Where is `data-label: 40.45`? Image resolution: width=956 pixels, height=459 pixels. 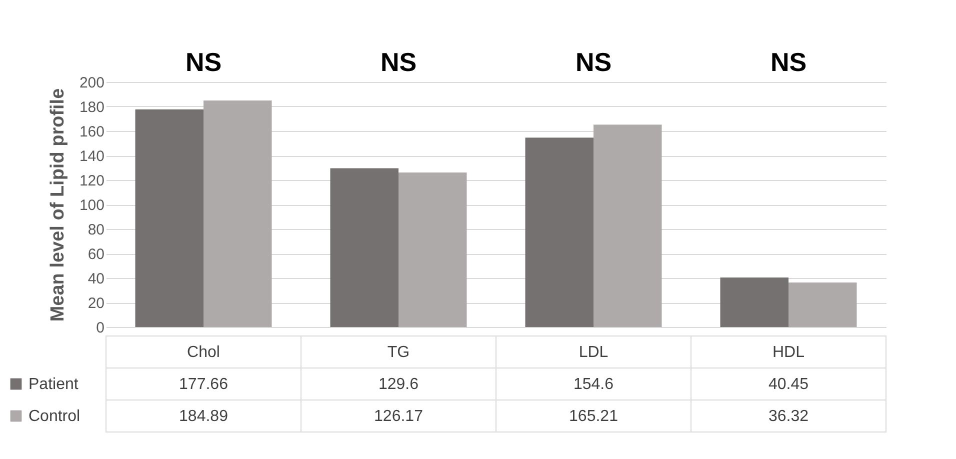 data-label: 40.45 is located at coordinates (788, 384).